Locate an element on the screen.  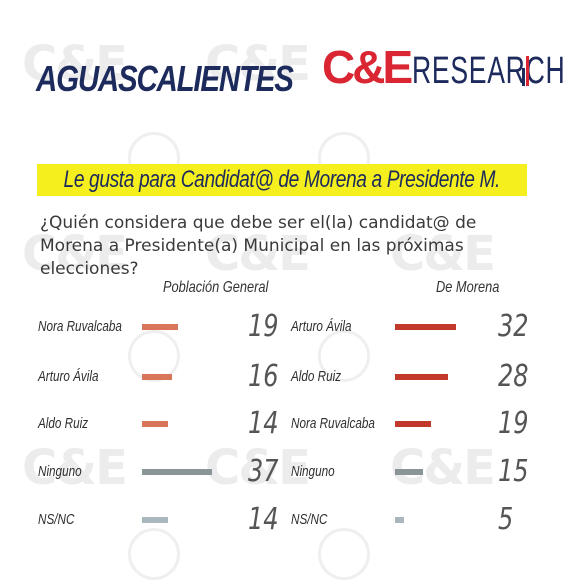
data-label: 37 is located at coordinates (263, 471).